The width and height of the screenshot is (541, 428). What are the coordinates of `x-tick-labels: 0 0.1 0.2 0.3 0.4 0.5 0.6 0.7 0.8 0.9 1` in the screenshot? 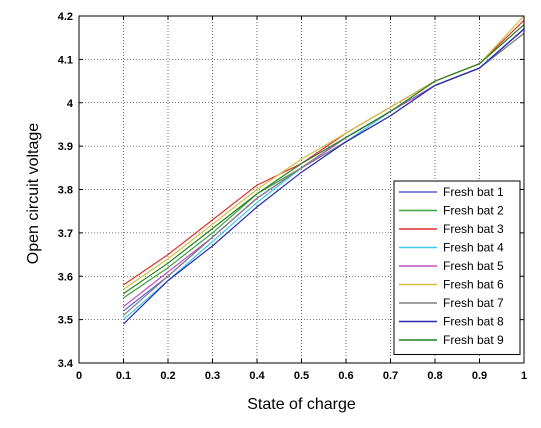 It's located at (301, 376).